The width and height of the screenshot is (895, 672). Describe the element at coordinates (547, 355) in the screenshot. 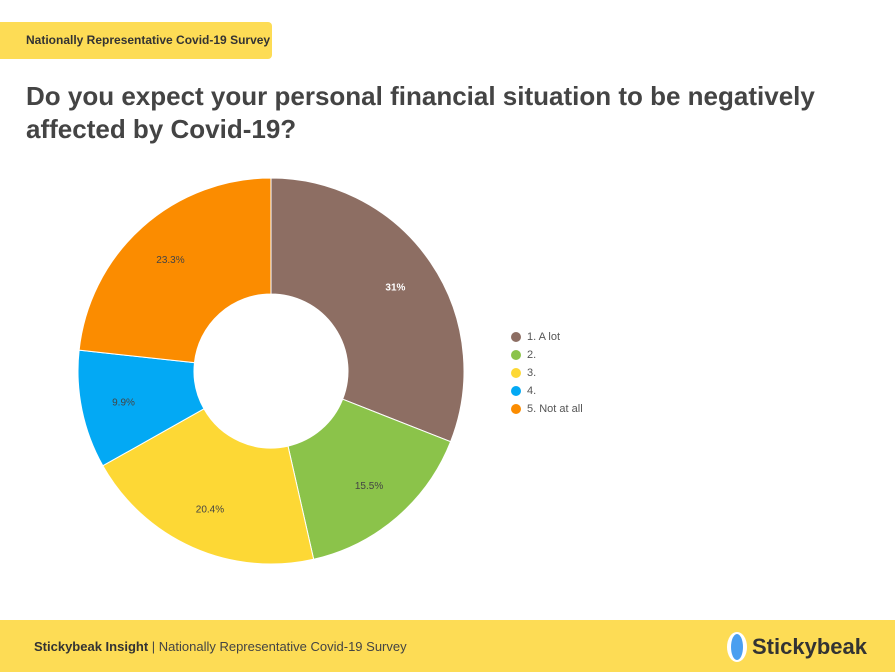

I see `legend-item: 2.` at that location.